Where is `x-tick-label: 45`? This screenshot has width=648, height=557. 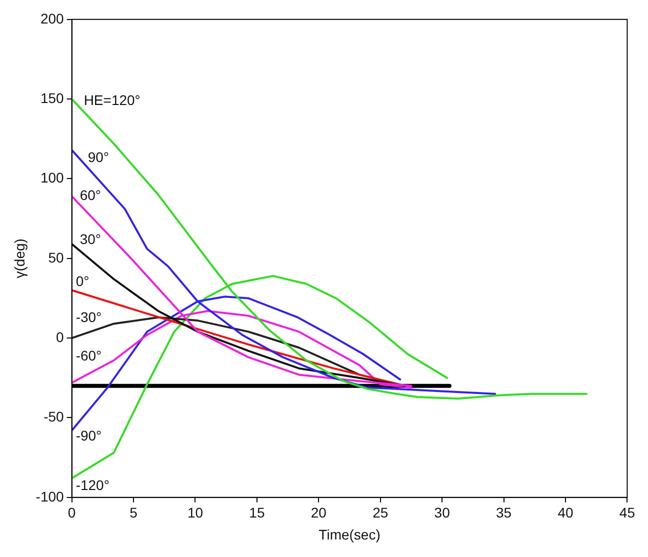
x-tick-label: 45 is located at coordinates (627, 512).